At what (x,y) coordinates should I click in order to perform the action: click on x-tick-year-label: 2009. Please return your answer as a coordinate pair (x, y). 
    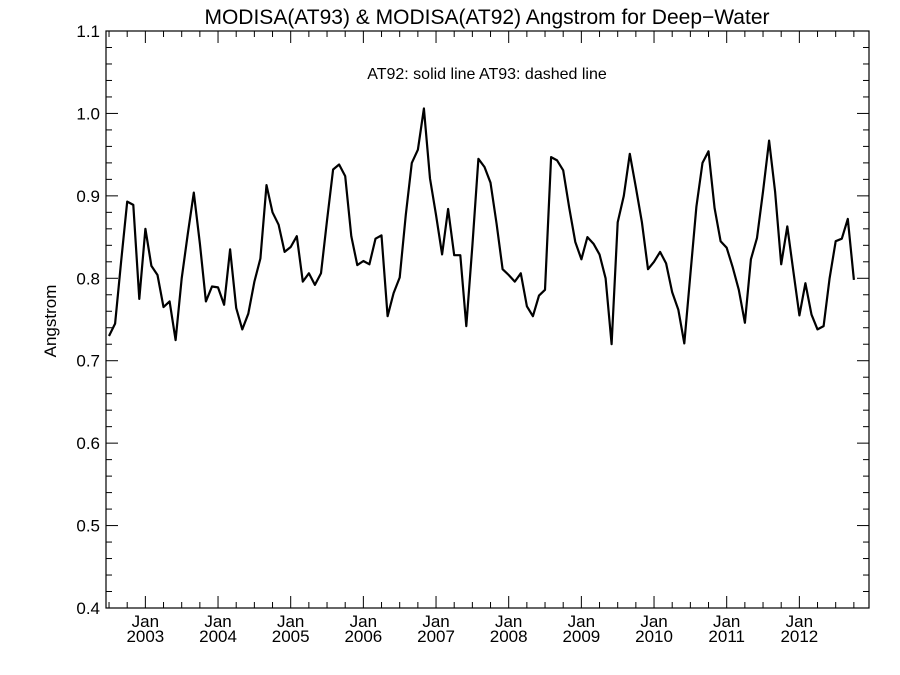
    Looking at the image, I should click on (581, 636).